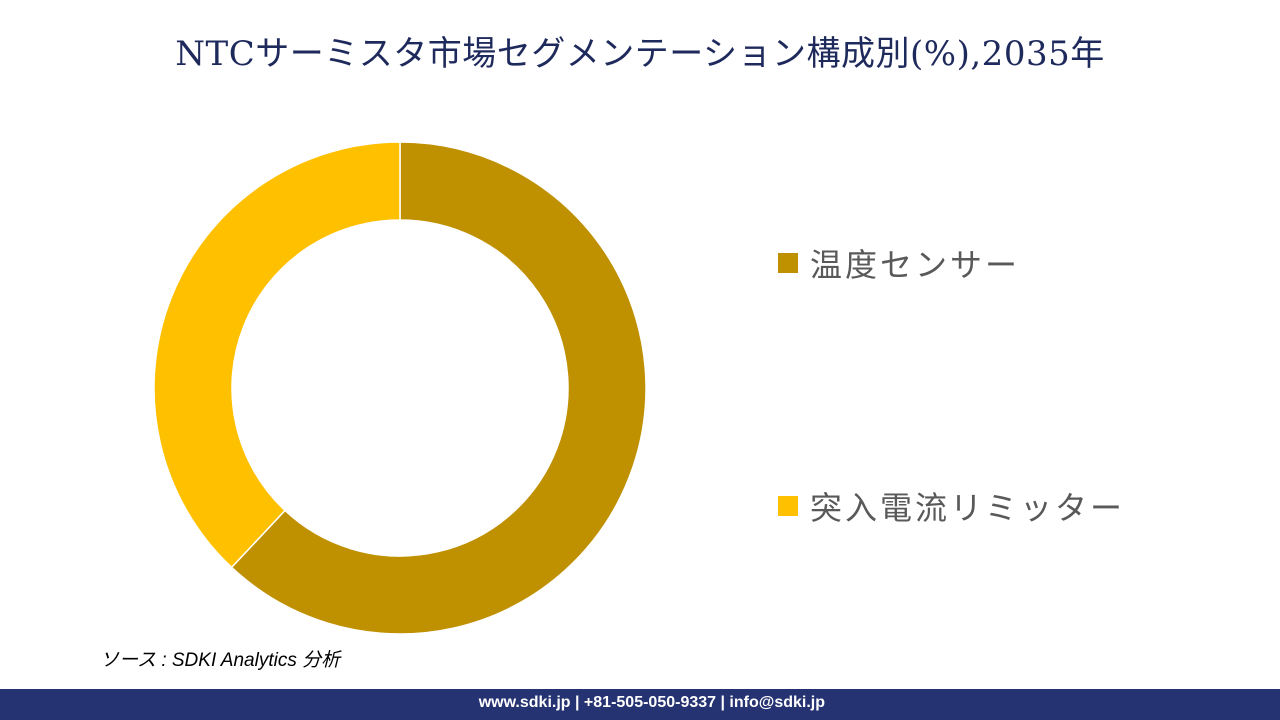 This screenshot has width=1280, height=720. What do you see at coordinates (968, 508) in the screenshot?
I see `legend-label: 突入電流リミッター` at bounding box center [968, 508].